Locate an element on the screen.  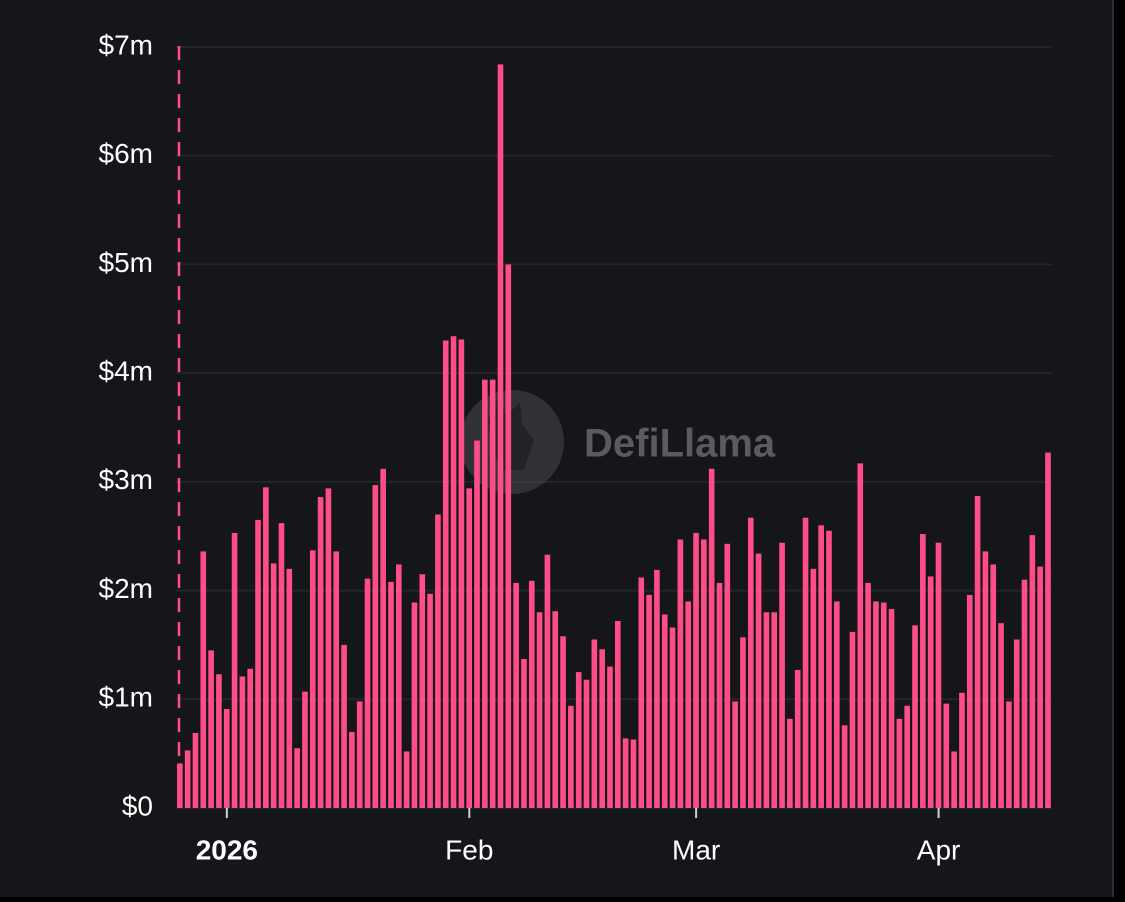
x-tick-label: Feb is located at coordinates (469, 849).